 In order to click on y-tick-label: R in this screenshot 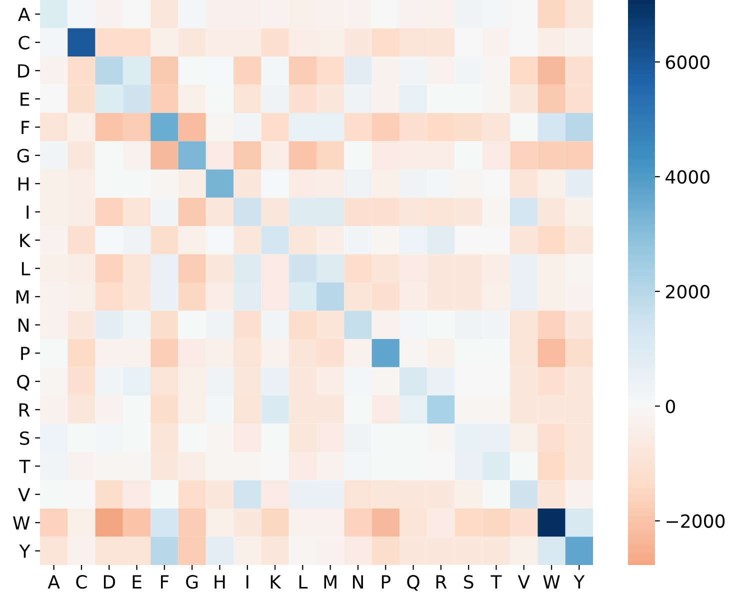, I will do `click(25, 409)`.